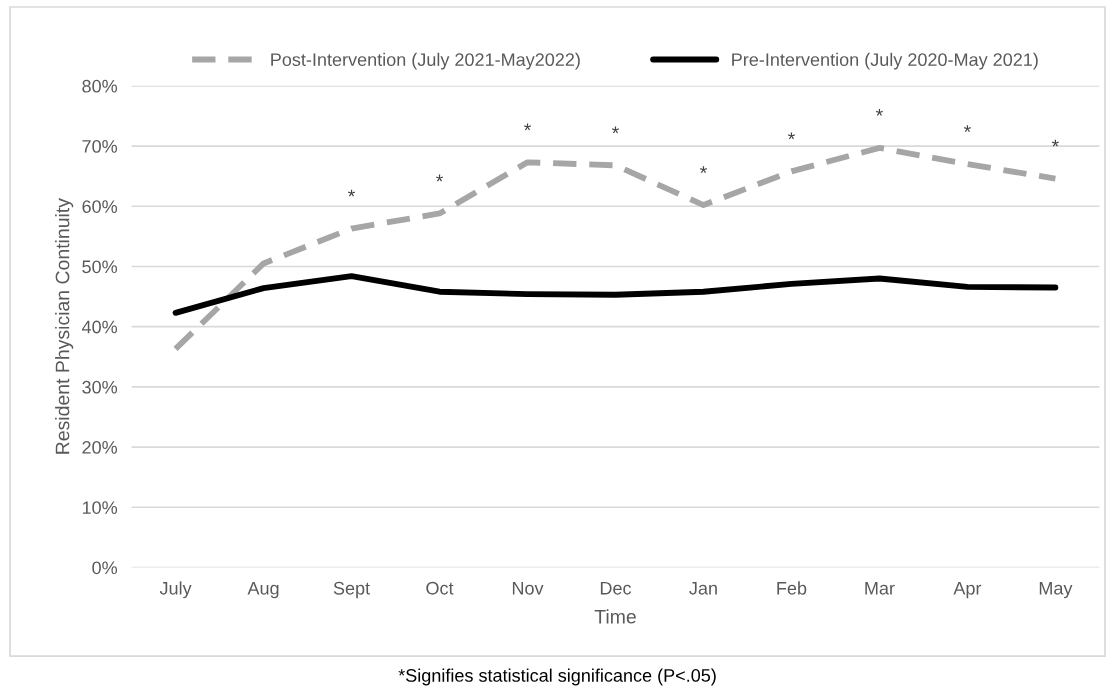 The height and width of the screenshot is (698, 1115). Describe the element at coordinates (792, 588) in the screenshot. I see `x-tick-label: Feb` at that location.